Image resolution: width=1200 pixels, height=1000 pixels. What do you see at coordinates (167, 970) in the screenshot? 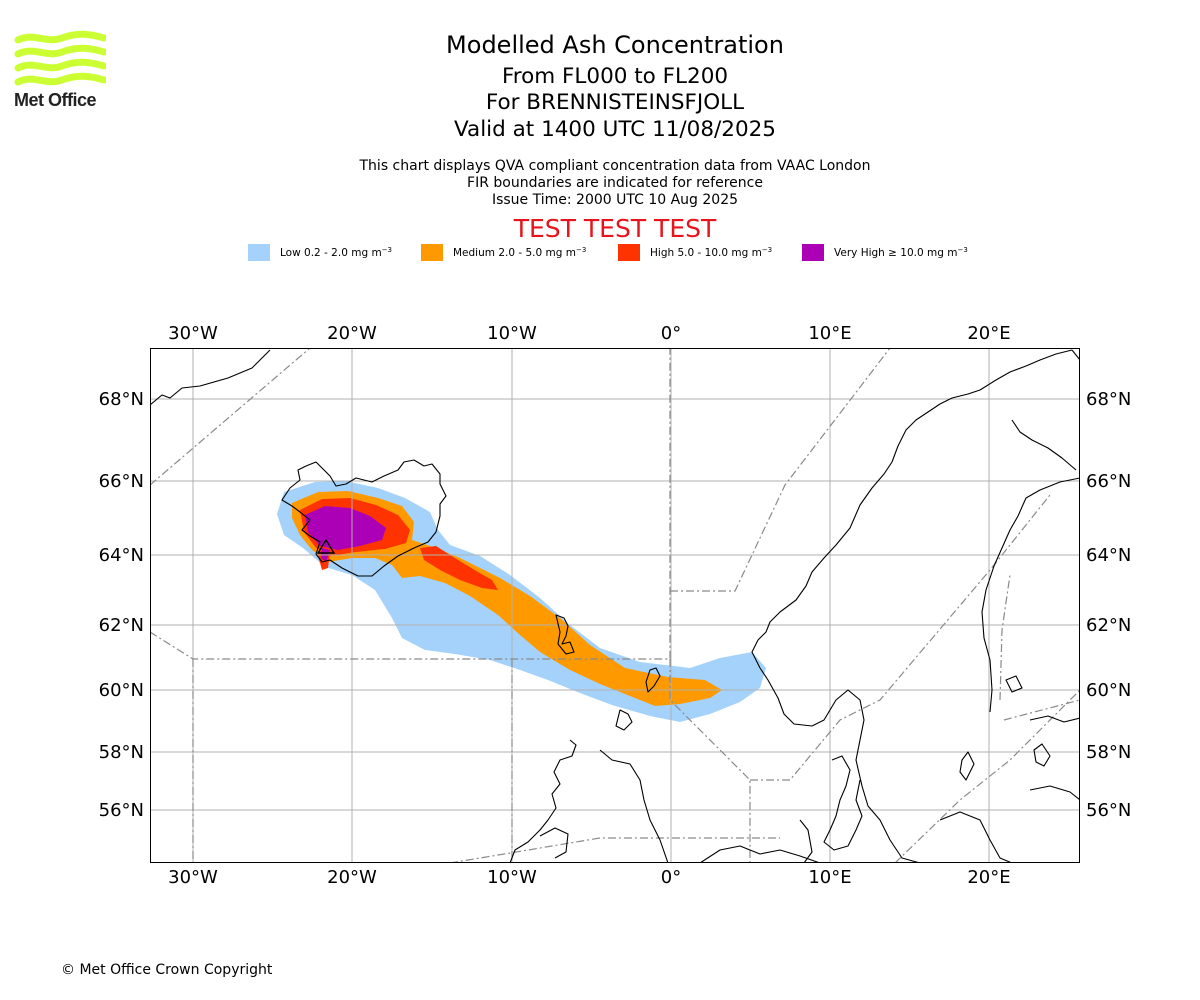
I see `copyright: © Met Office Crown Copyright` at bounding box center [167, 970].